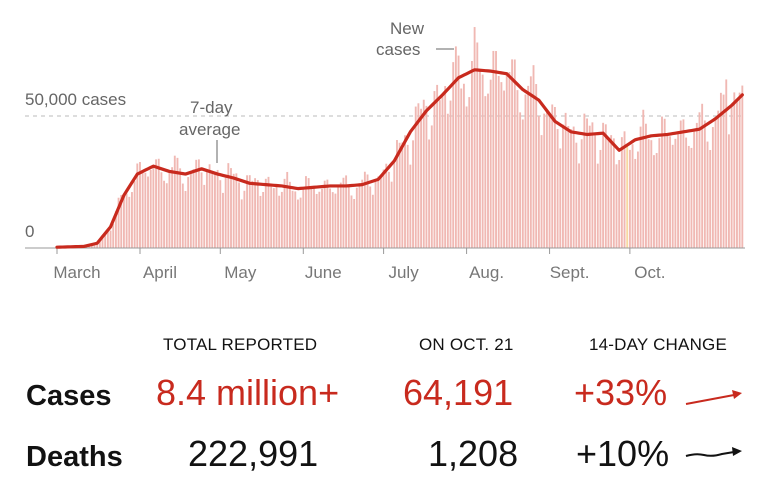  What do you see at coordinates (623, 453) in the screenshot?
I see `deaths-change: +10%` at bounding box center [623, 453].